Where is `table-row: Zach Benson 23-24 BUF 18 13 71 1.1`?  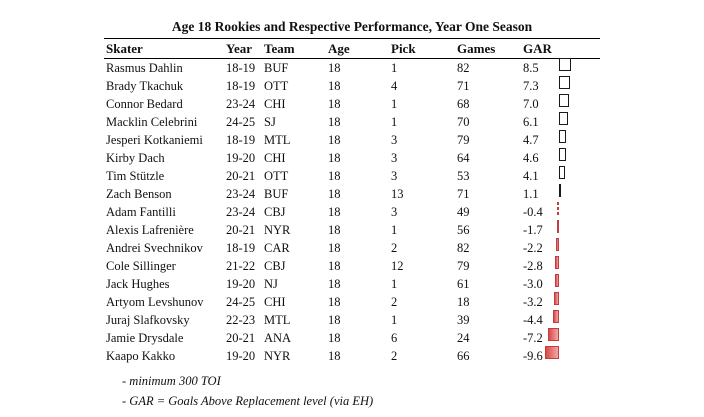
table-row: Zach Benson 23-24 BUF 18 13 71 1.1 is located at coordinates (352, 194).